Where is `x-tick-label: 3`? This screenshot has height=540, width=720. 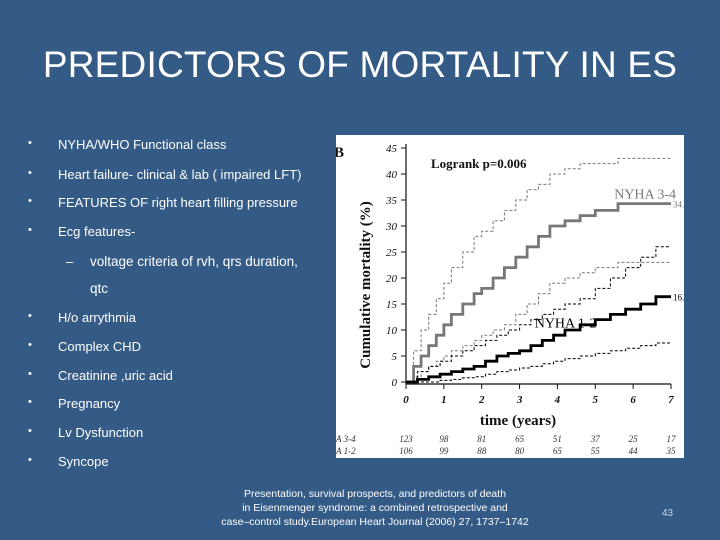 x-tick-label: 3 is located at coordinates (519, 400).